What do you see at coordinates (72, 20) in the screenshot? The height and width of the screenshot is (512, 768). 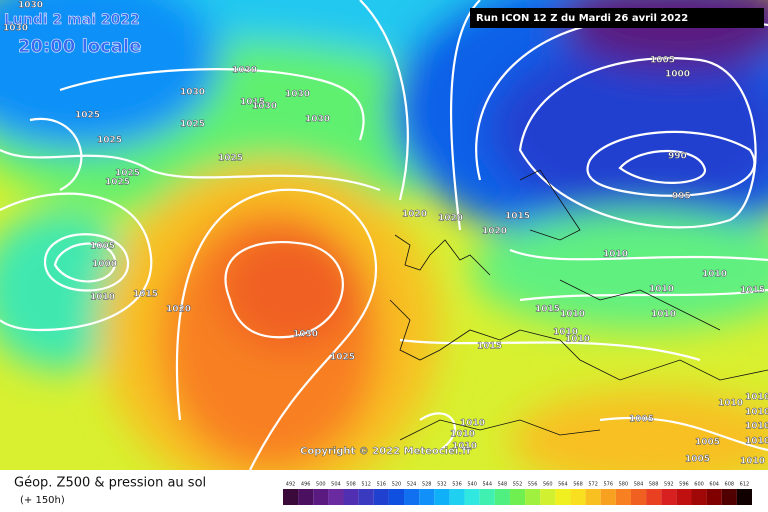 I see `date-label: Lundi 2 mai 2022` at bounding box center [72, 20].